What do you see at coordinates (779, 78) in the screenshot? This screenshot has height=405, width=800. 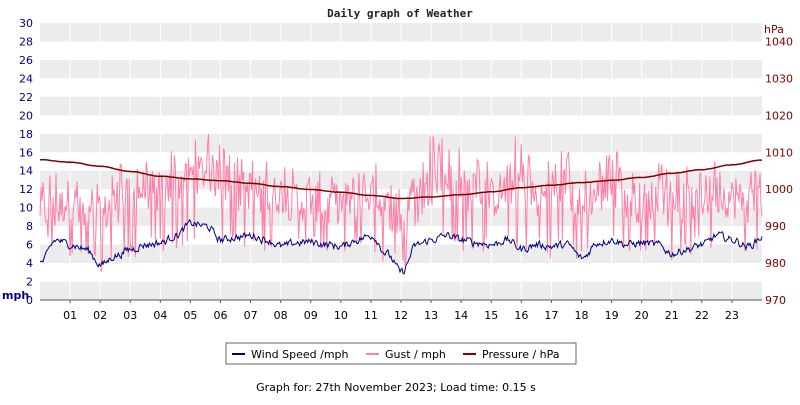 I see `right-tick-label: 1030` at bounding box center [779, 78].